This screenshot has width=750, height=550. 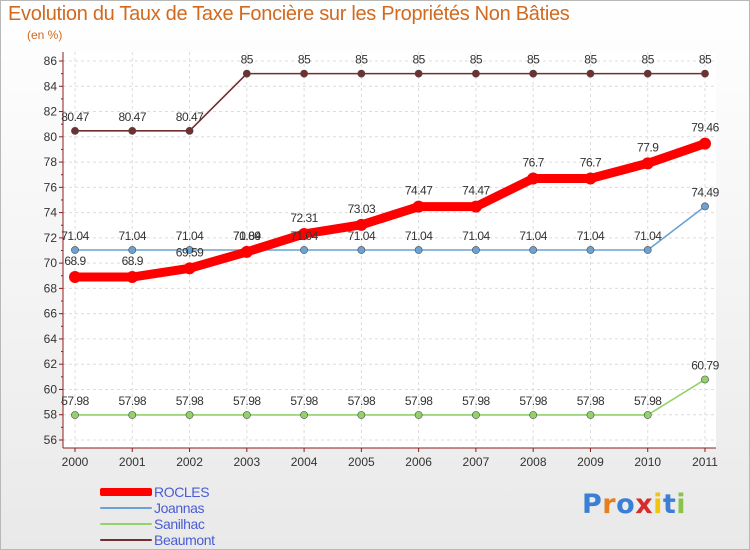 What do you see at coordinates (648, 147) in the screenshot?
I see `data-label-rocles: 77.9` at bounding box center [648, 147].